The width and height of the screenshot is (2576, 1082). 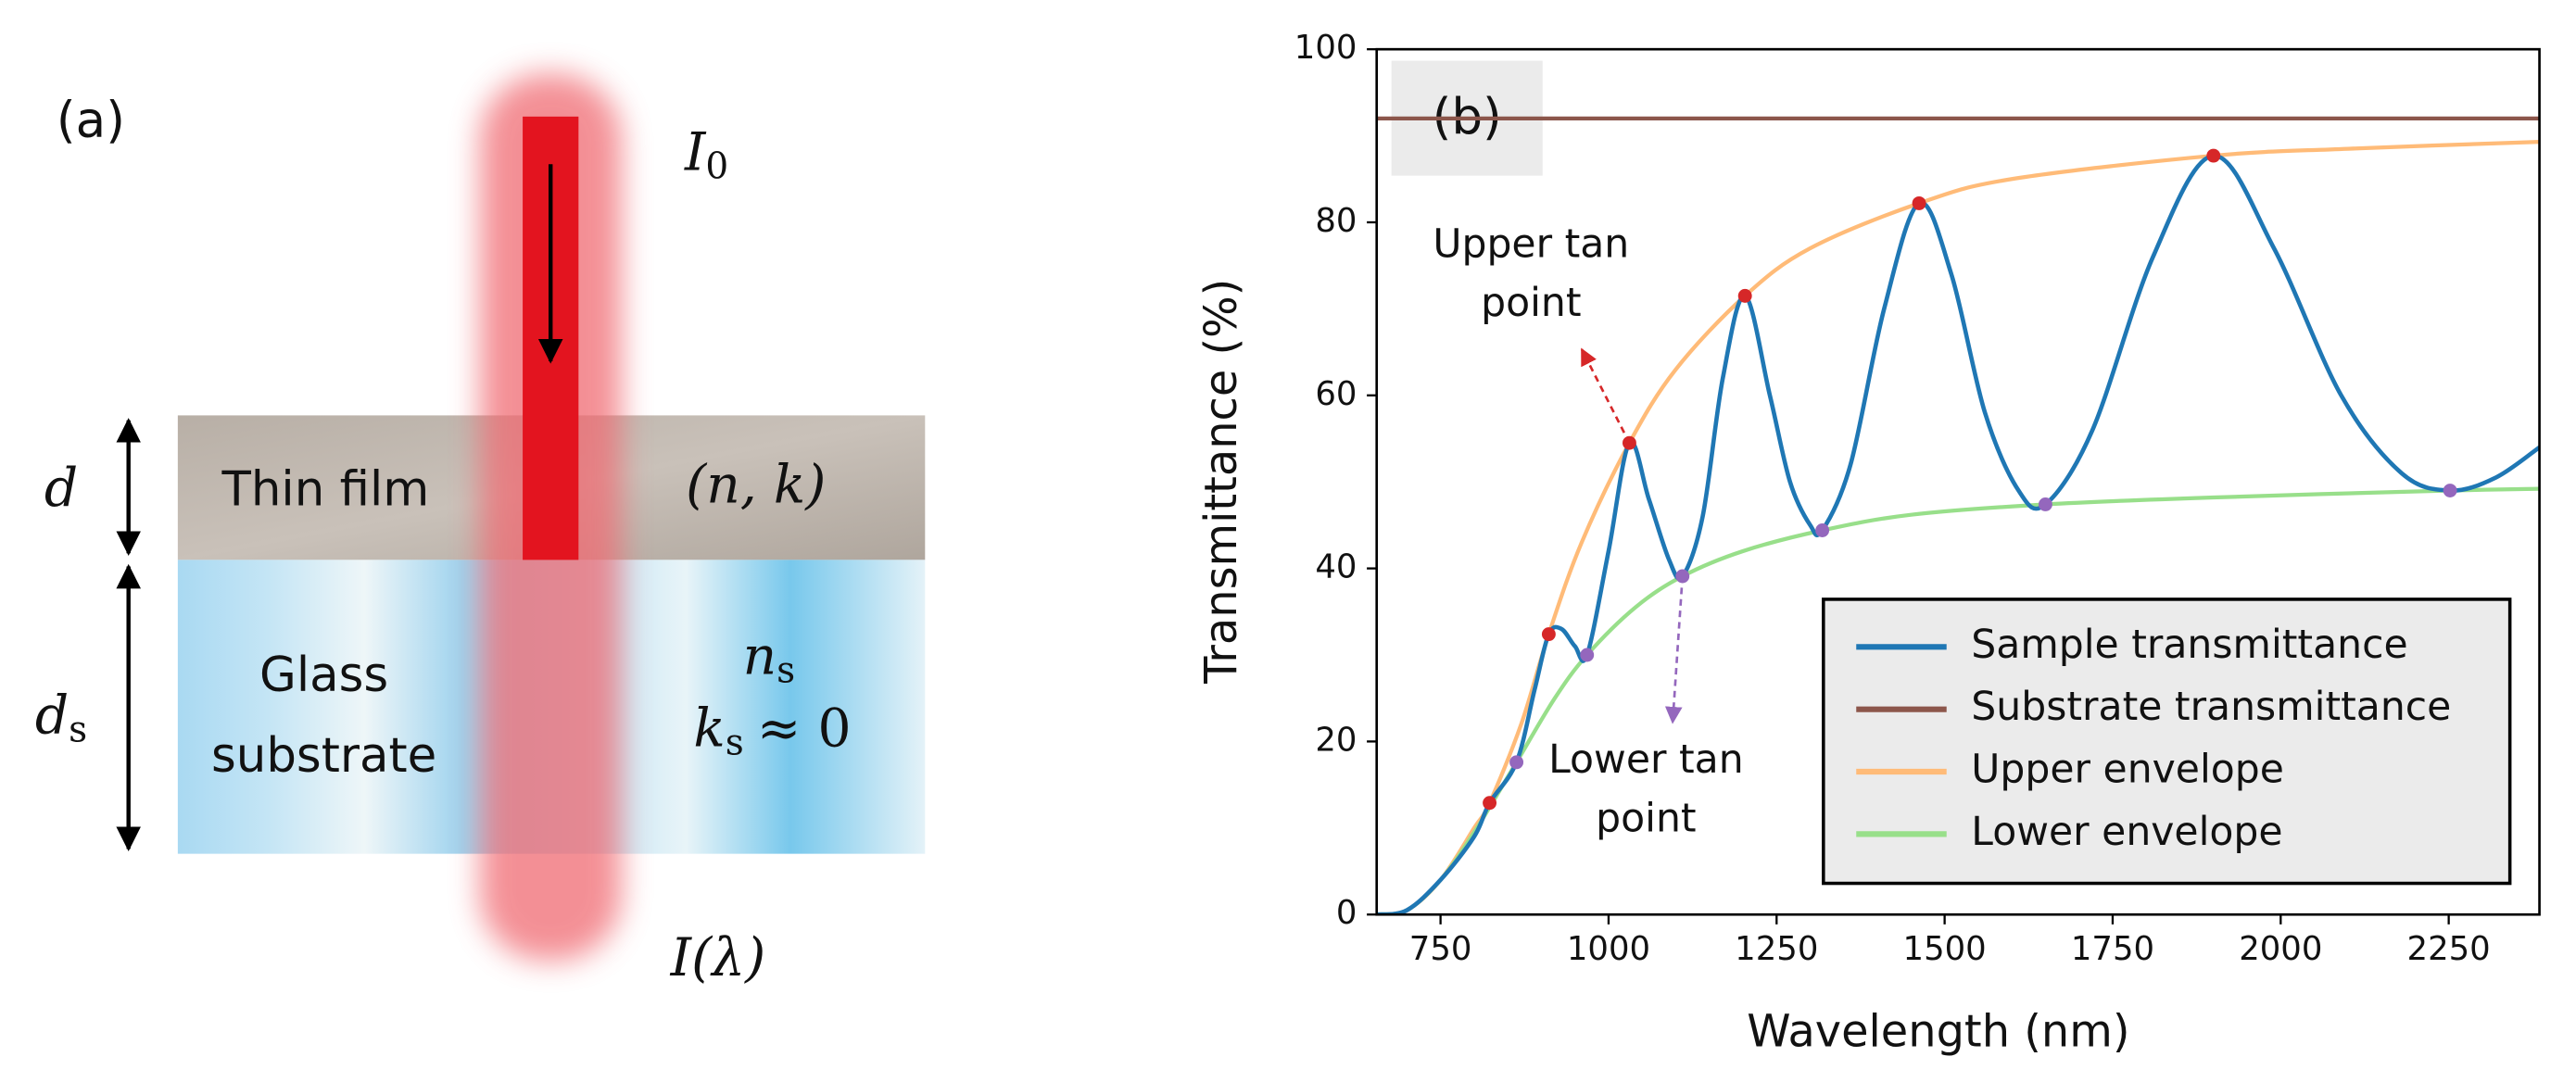 What do you see at coordinates (718, 957) in the screenshot?
I see `transmitted-intensity: I(λ)` at bounding box center [718, 957].